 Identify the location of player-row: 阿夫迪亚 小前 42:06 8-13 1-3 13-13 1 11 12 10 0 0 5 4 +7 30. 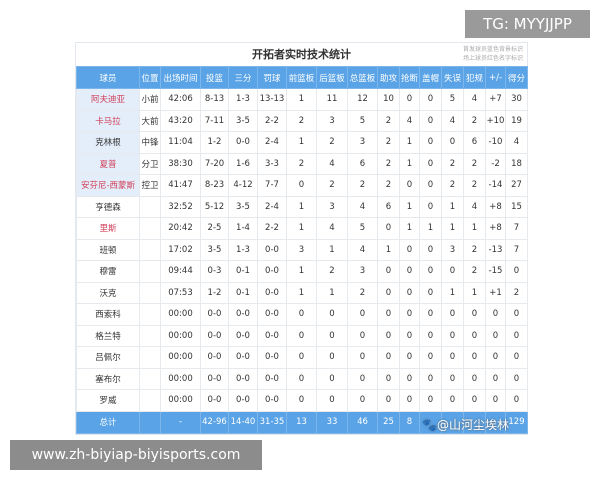
(302, 99).